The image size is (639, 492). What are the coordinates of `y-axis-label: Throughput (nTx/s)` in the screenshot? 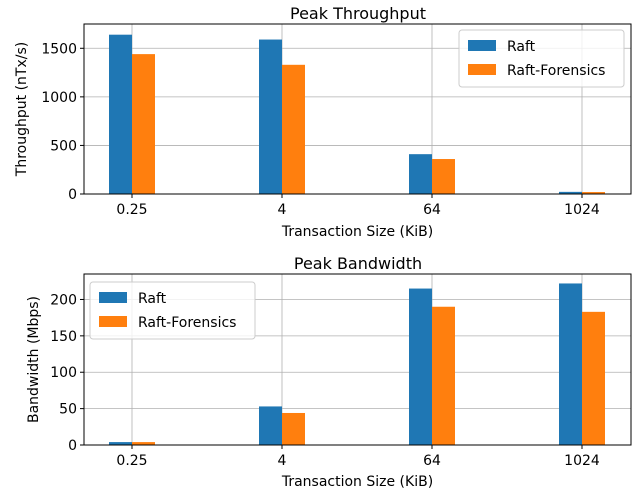 It's located at (22, 109).